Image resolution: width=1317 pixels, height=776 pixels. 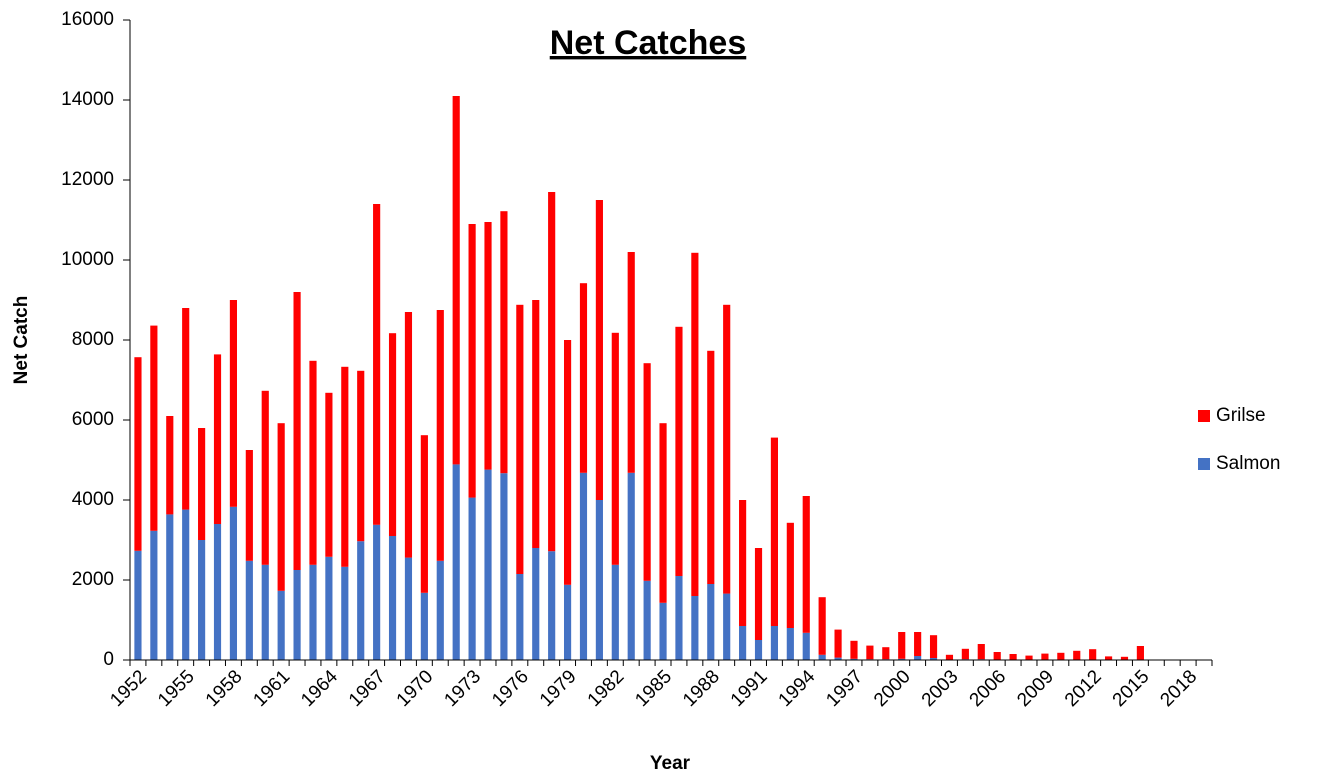 What do you see at coordinates (653, 688) in the screenshot?
I see `x-tick-label: 1985` at bounding box center [653, 688].